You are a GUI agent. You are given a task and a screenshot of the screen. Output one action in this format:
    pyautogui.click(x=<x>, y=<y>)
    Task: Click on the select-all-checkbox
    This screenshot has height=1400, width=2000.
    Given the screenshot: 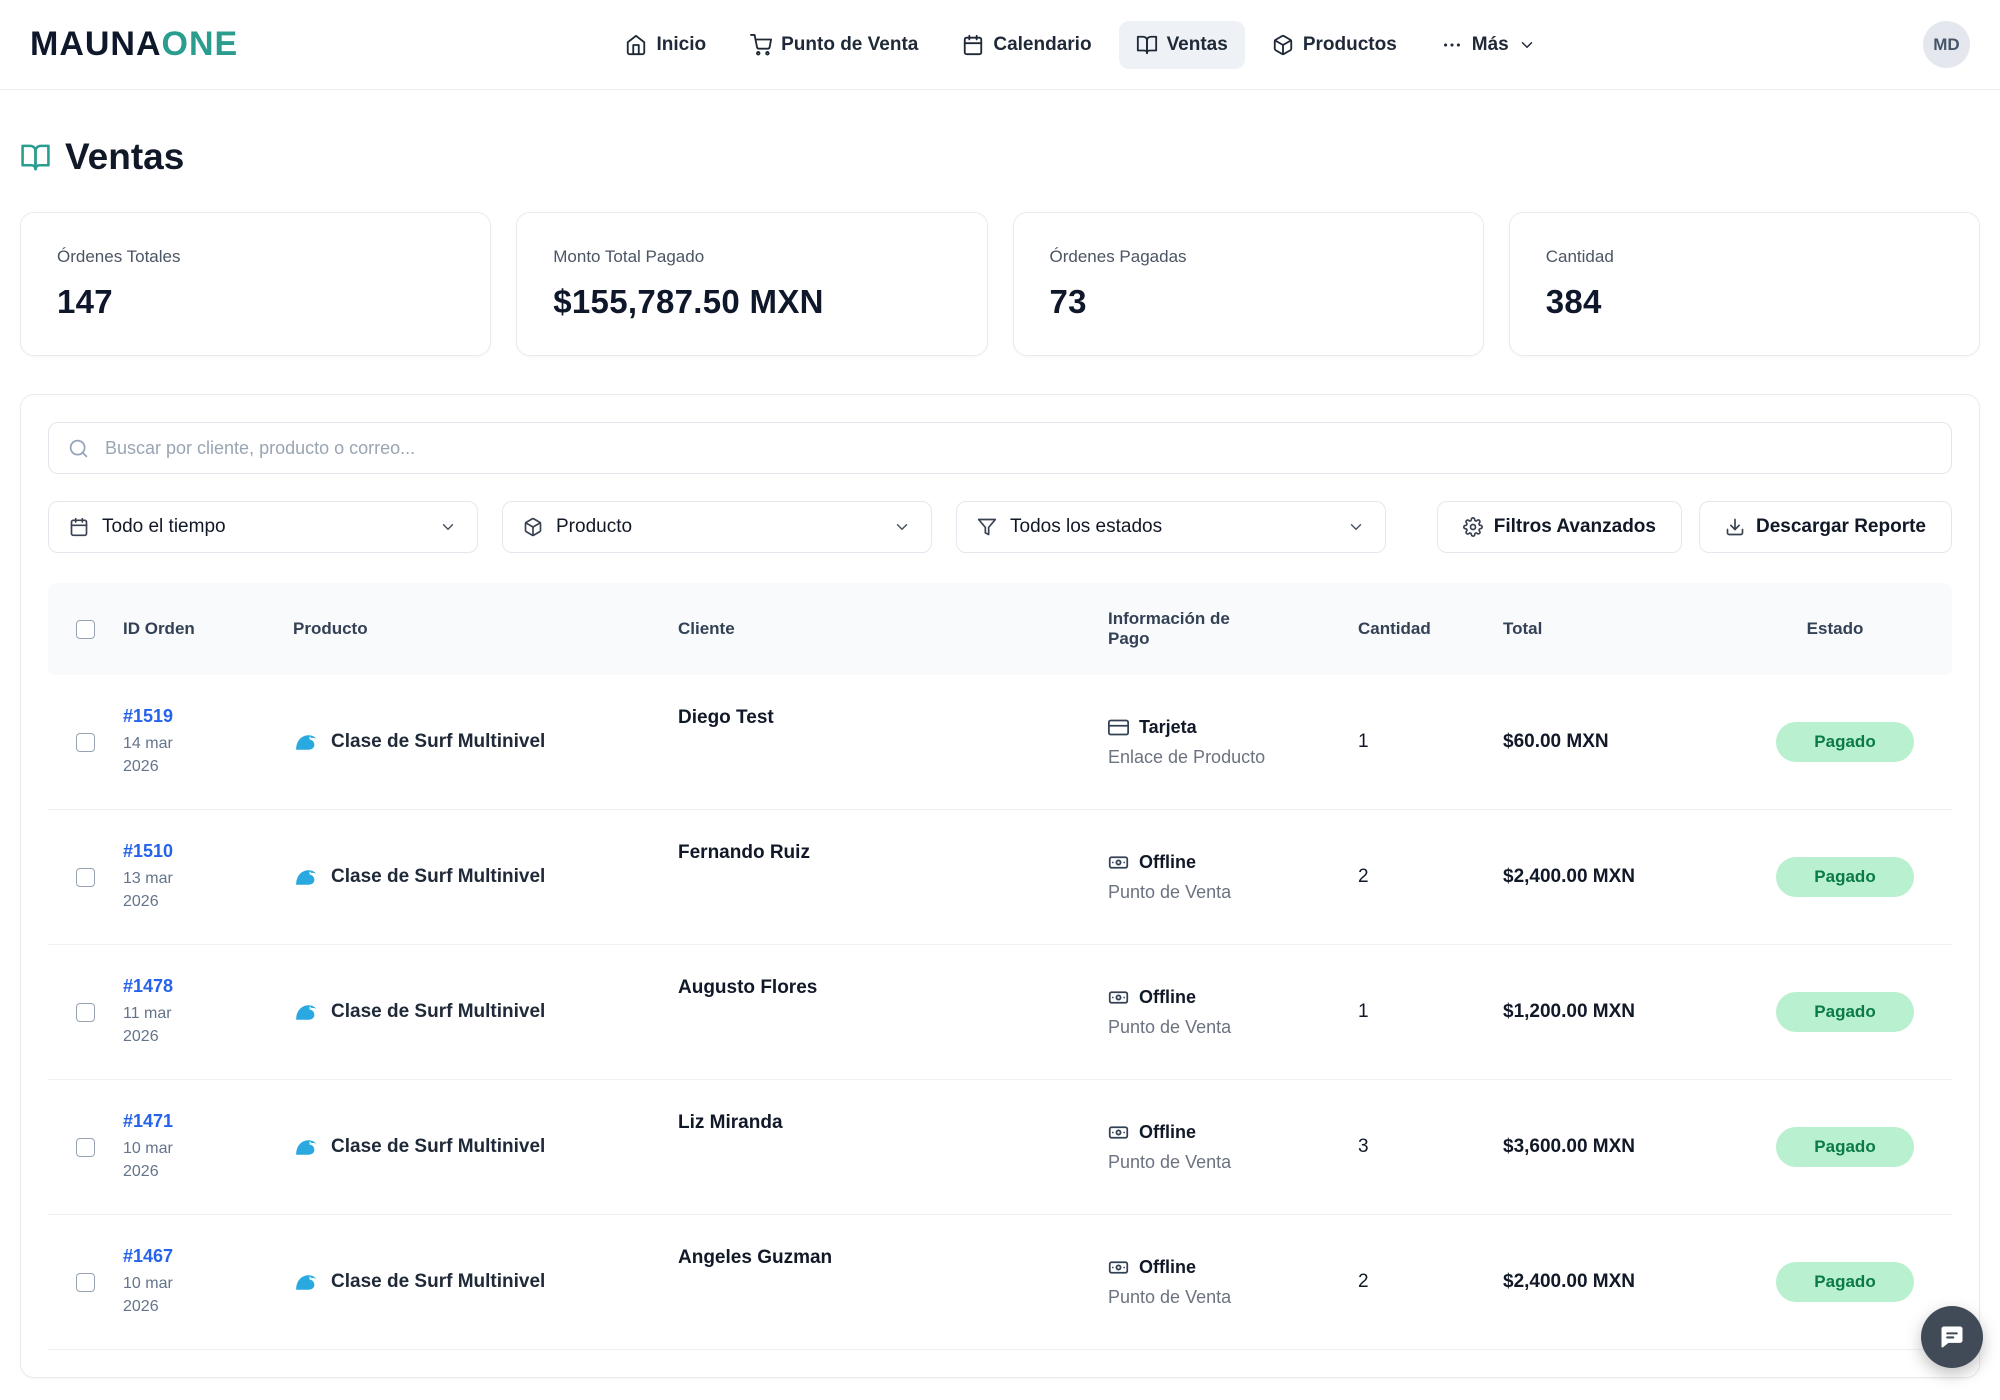 What is the action you would take?
    pyautogui.click(x=85, y=629)
    